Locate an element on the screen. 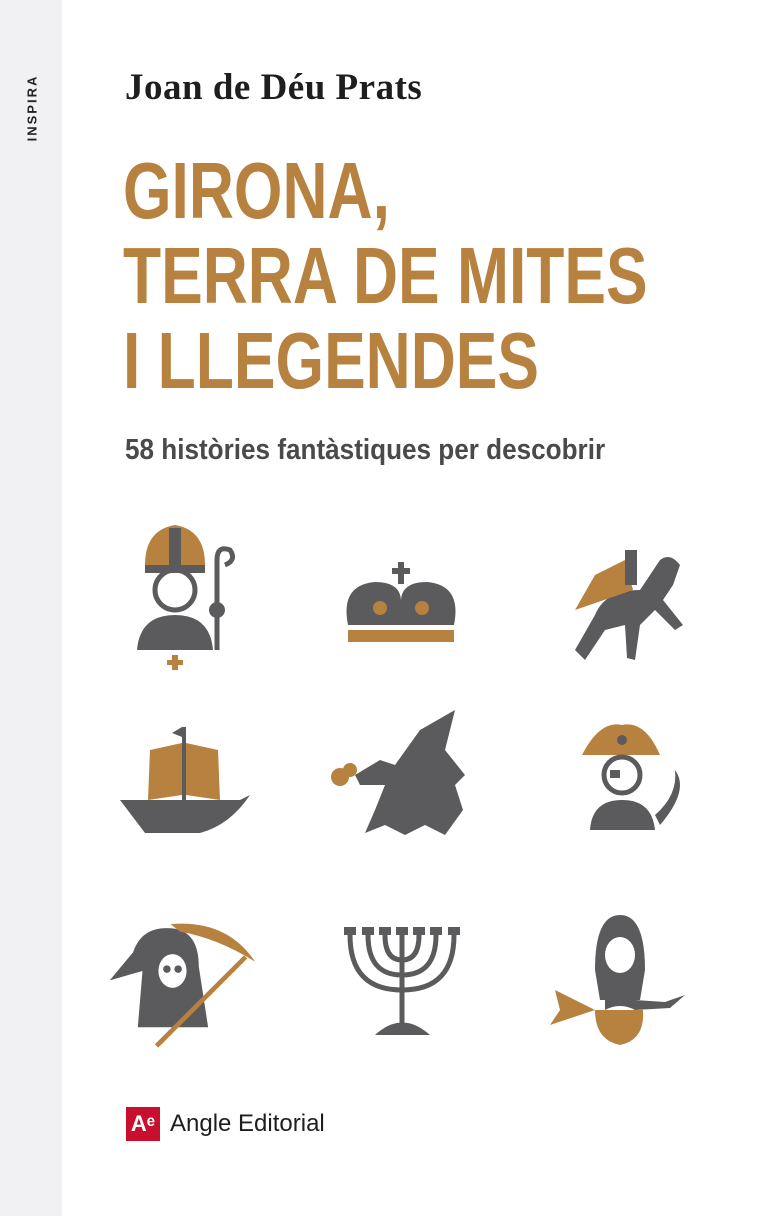 This screenshot has height=1216, width=768. subtitle: 58 històries fantàstiques per descobrir is located at coordinates (365, 450).